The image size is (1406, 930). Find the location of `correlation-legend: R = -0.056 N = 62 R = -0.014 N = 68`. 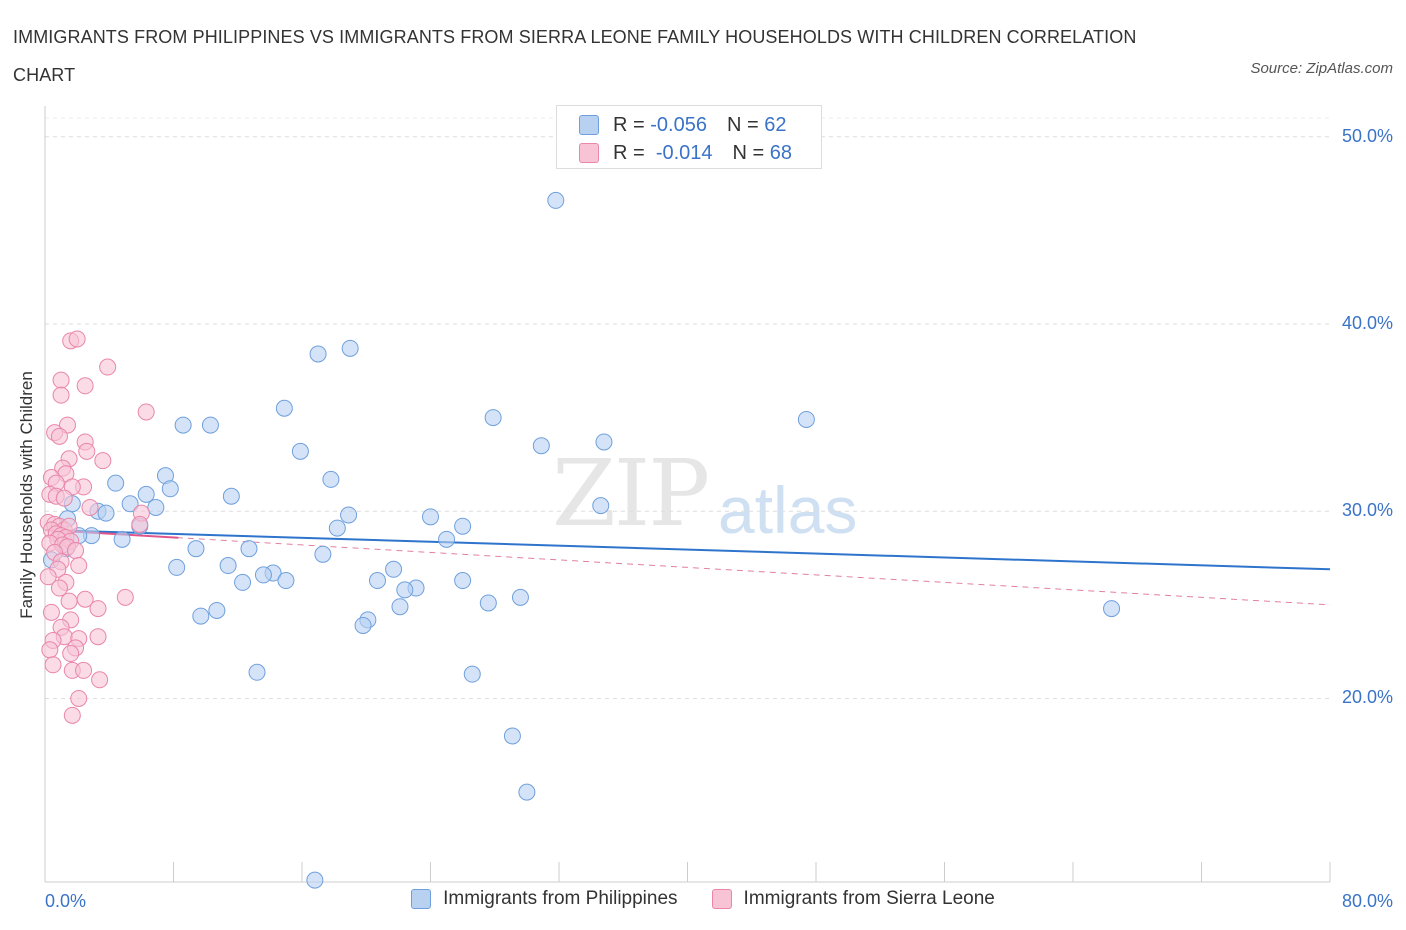

correlation-legend: R = -0.056 N = 62 R = -0.014 N = 68 is located at coordinates (689, 137).